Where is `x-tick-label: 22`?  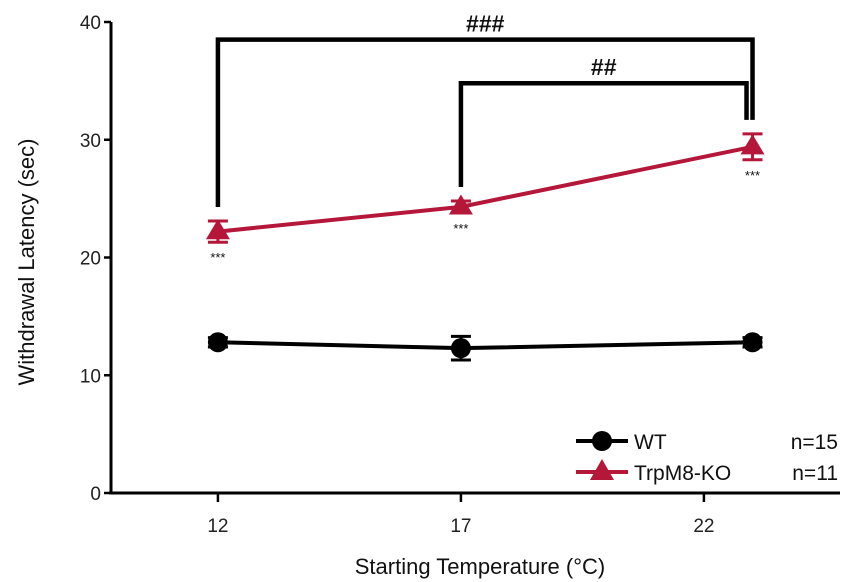
x-tick-label: 22 is located at coordinates (703, 526).